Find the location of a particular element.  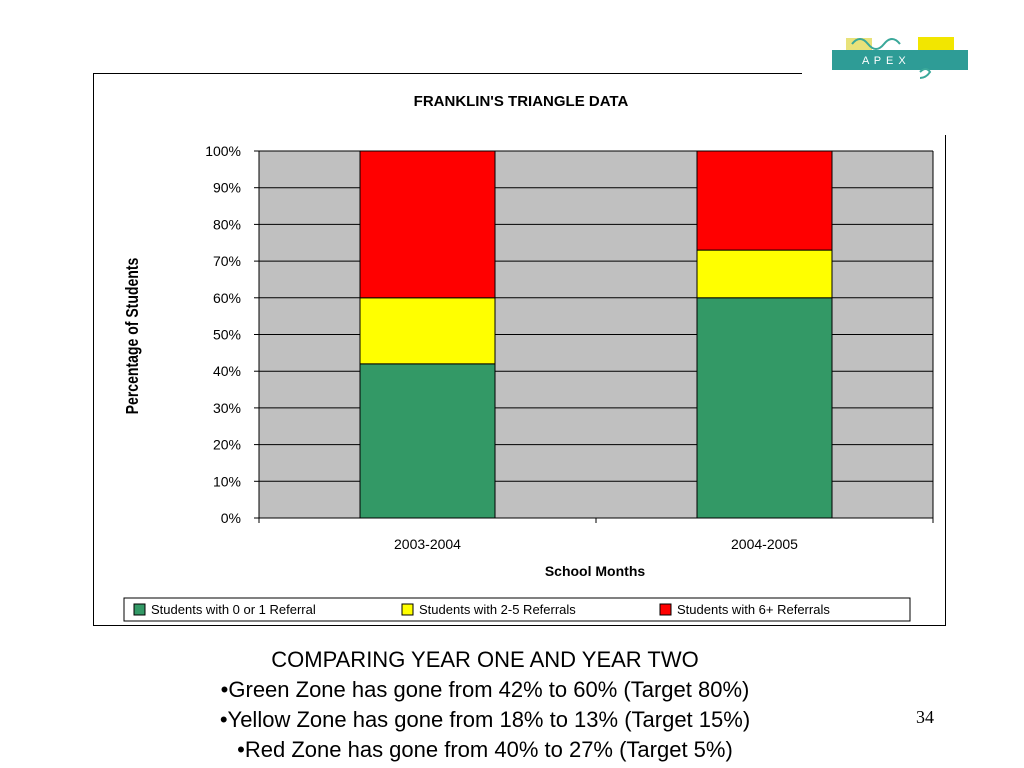

apex-logo: A P E X is located at coordinates (900, 58).